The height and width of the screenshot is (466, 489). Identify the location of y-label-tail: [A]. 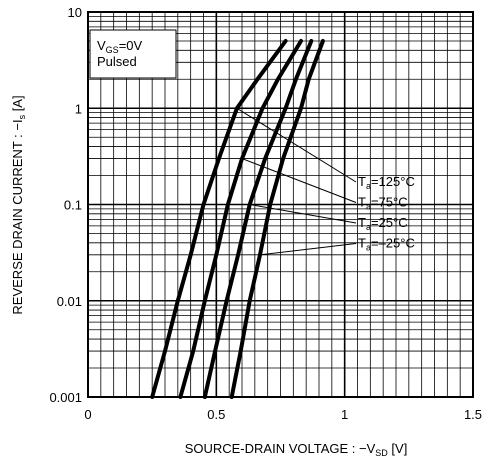
(17, 105).